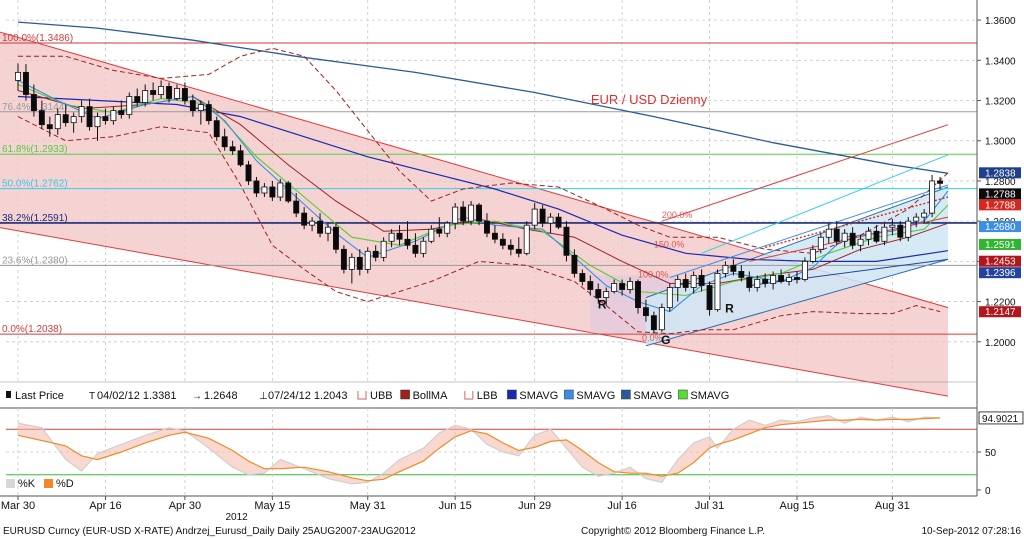 The width and height of the screenshot is (1024, 539). I want to click on chart-title: EUR / USD Dzienny, so click(649, 99).